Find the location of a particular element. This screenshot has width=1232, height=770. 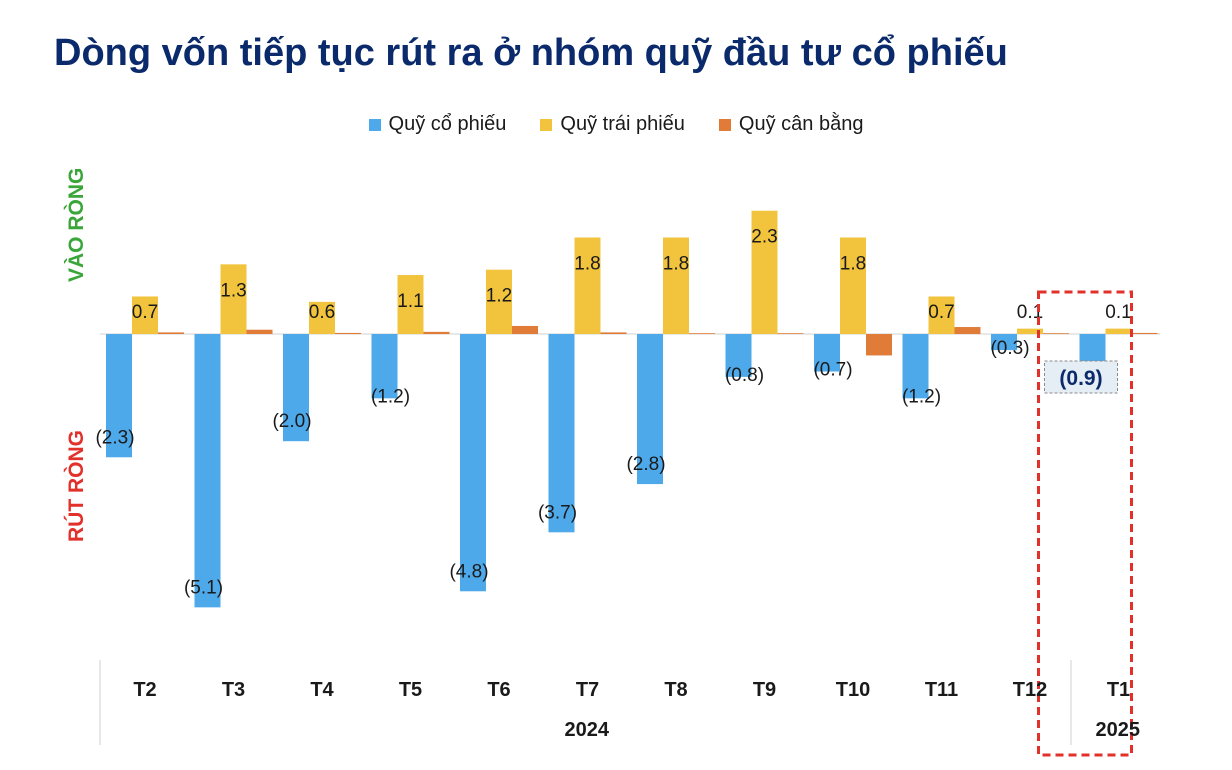

bar-balanced-T3 is located at coordinates (259, 331).